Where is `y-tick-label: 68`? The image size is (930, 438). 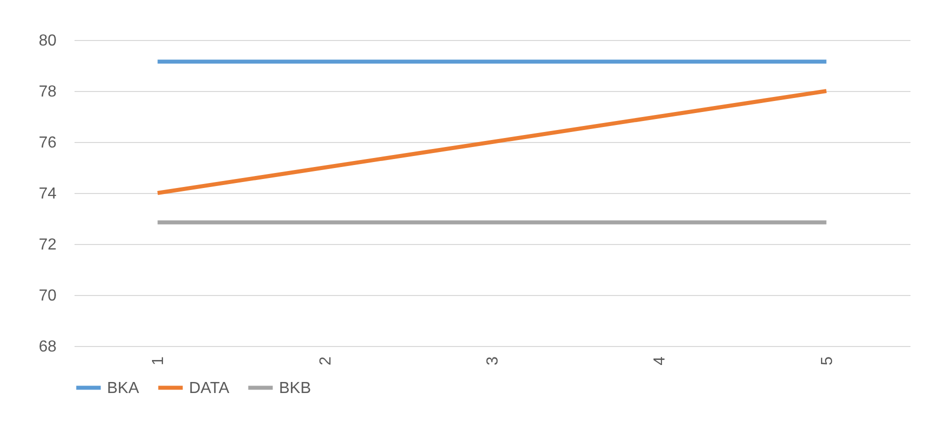
y-tick-label: 68 is located at coordinates (47, 347).